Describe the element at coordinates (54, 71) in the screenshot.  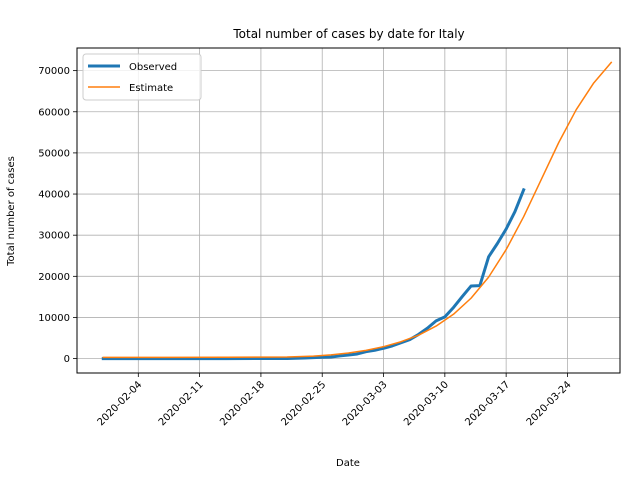
I see `y-tick-label: 70000` at that location.